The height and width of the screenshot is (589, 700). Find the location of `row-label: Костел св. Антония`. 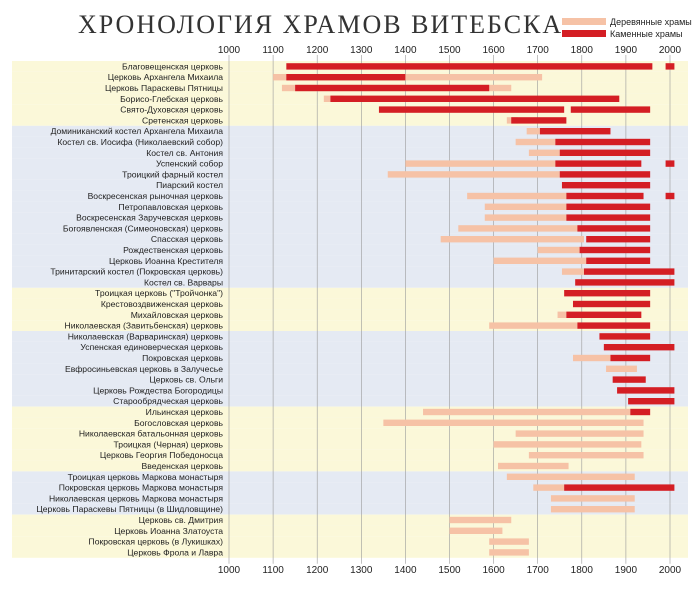

row-label: Костел св. Антония is located at coordinates (184, 153).